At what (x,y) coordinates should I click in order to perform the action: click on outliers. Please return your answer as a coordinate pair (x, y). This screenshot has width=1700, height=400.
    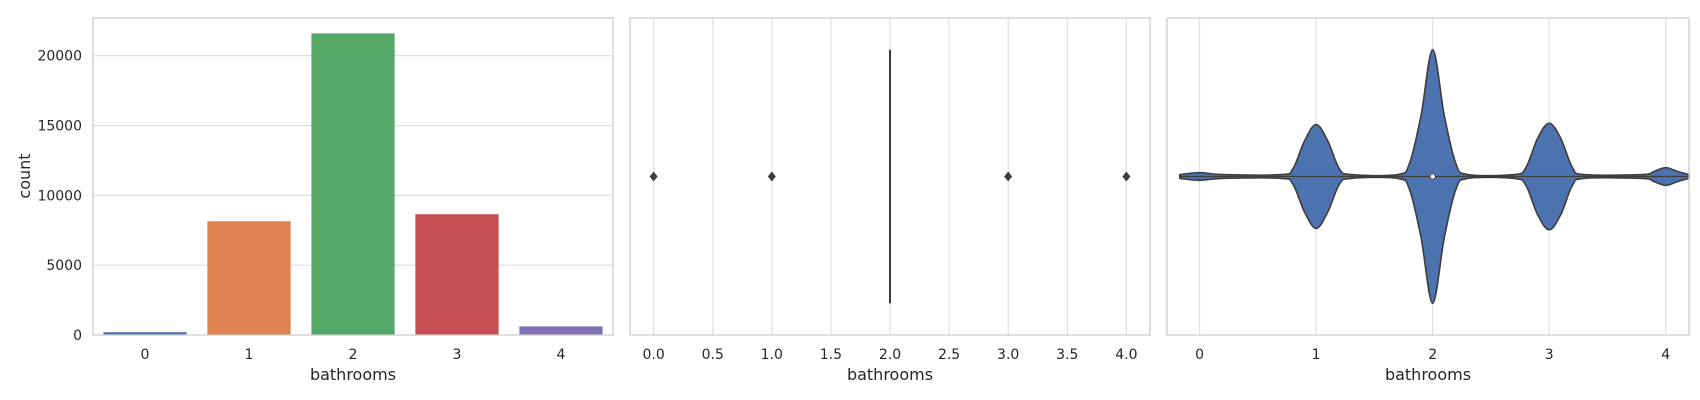
    Looking at the image, I should click on (890, 176).